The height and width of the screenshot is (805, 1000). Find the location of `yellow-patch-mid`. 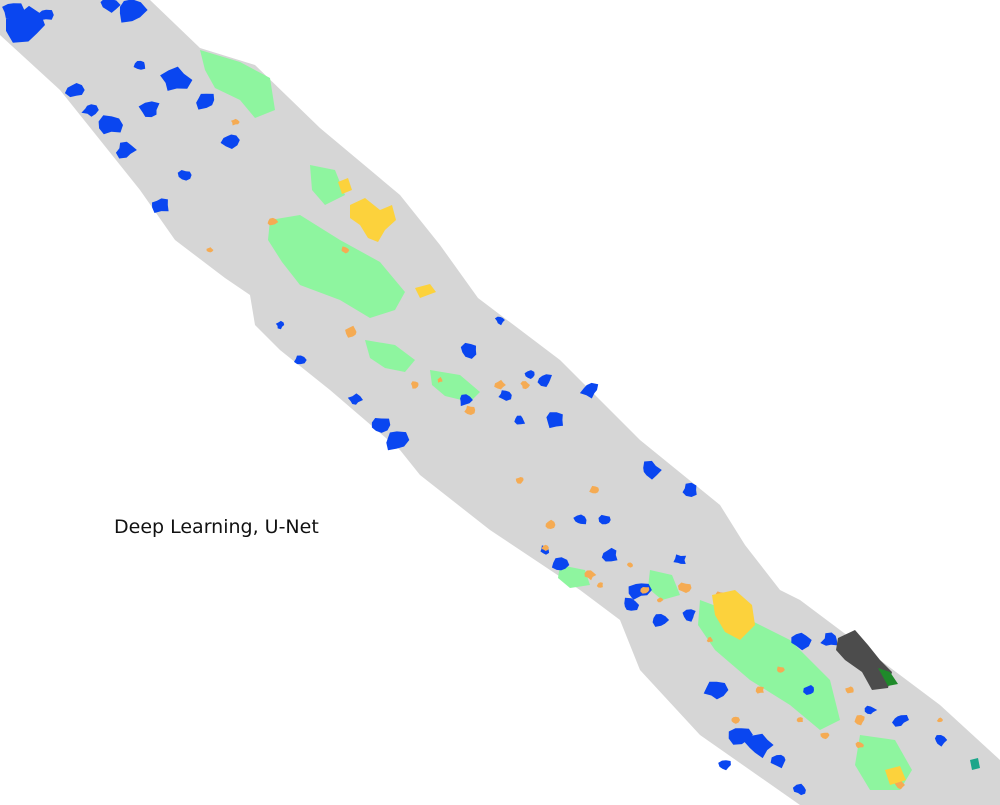

yellow-patch-mid is located at coordinates (425, 291).